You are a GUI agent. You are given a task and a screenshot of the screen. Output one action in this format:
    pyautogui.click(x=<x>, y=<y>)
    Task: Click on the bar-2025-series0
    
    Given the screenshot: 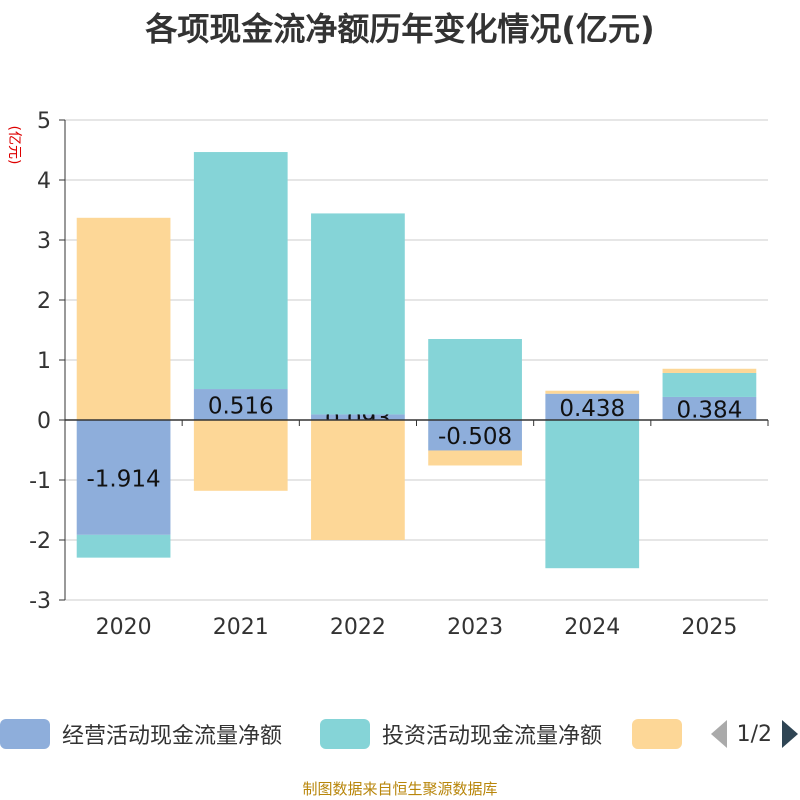 What is the action you would take?
    pyautogui.click(x=709, y=408)
    